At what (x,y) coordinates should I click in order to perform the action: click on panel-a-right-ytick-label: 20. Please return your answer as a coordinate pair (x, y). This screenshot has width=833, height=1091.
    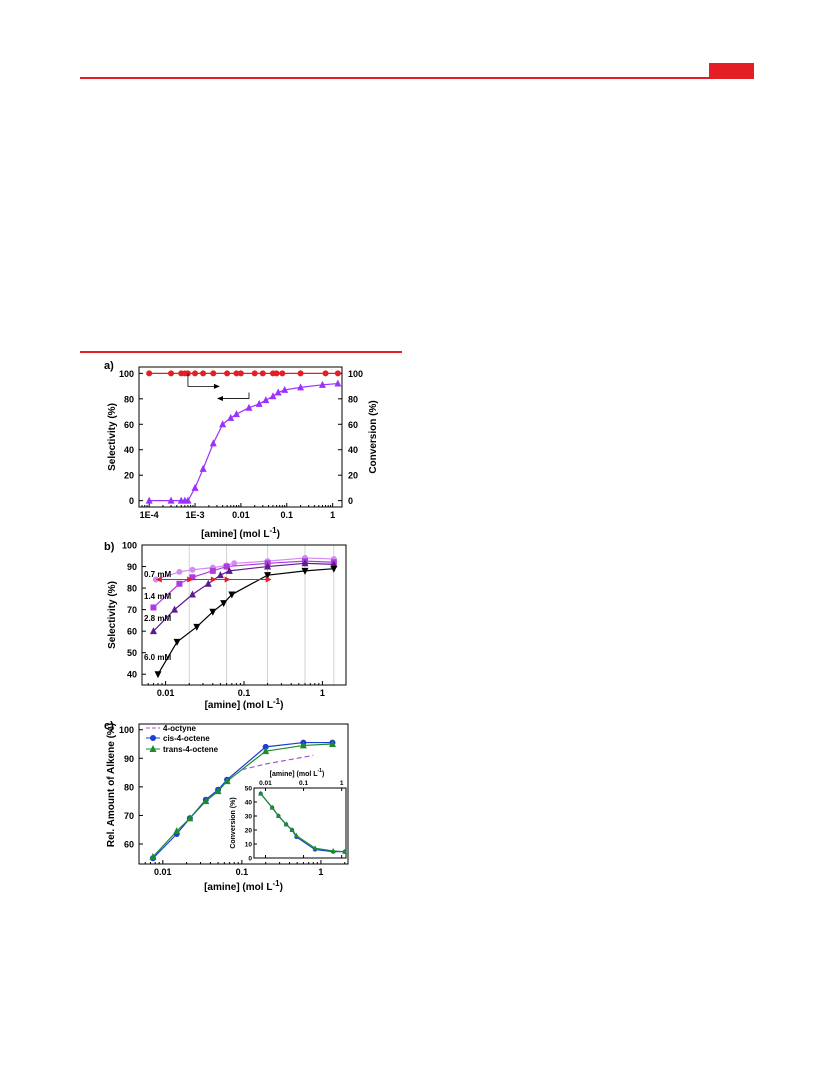
    Looking at the image, I should click on (353, 476).